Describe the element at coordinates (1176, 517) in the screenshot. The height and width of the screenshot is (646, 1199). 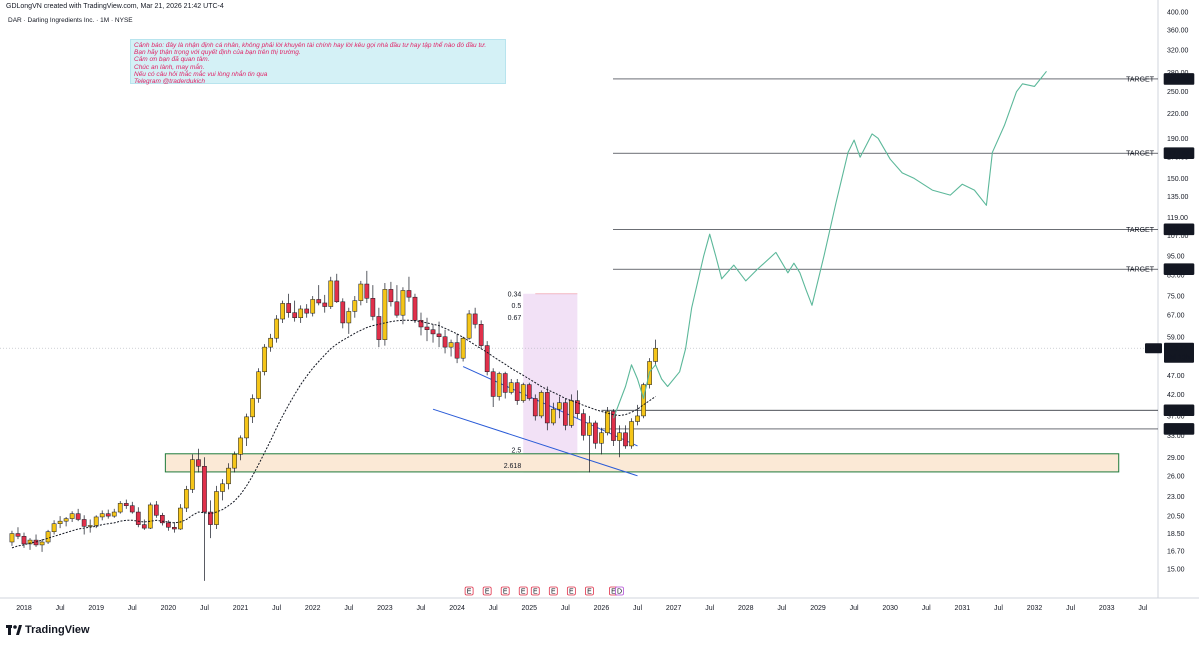
I see `y-tick-label: 20.50` at that location.